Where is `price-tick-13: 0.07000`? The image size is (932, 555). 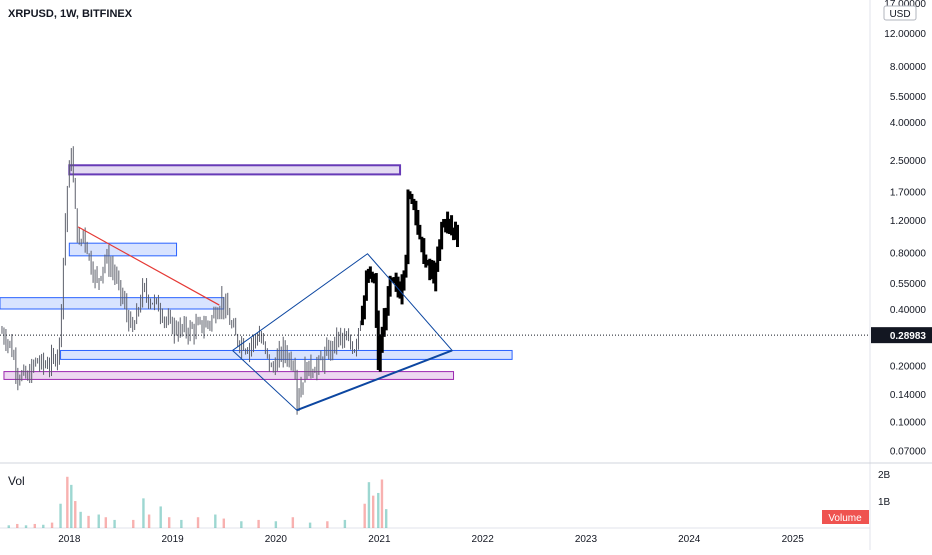
price-tick-13: 0.07000 is located at coordinates (908, 451).